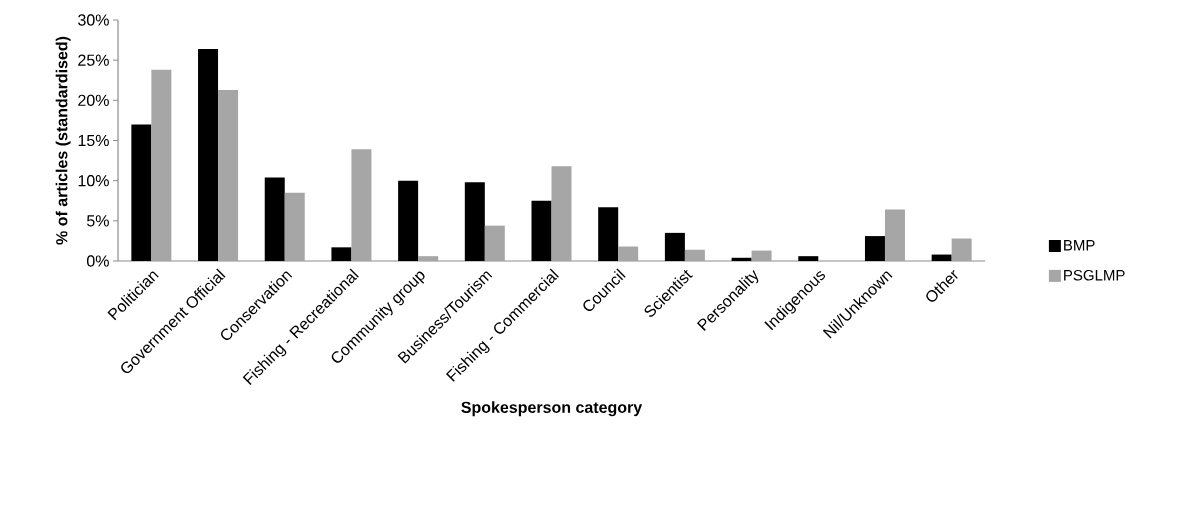 Image resolution: width=1200 pixels, height=505 pixels. What do you see at coordinates (93, 100) in the screenshot?
I see `y-tick-label: 20%` at bounding box center [93, 100].